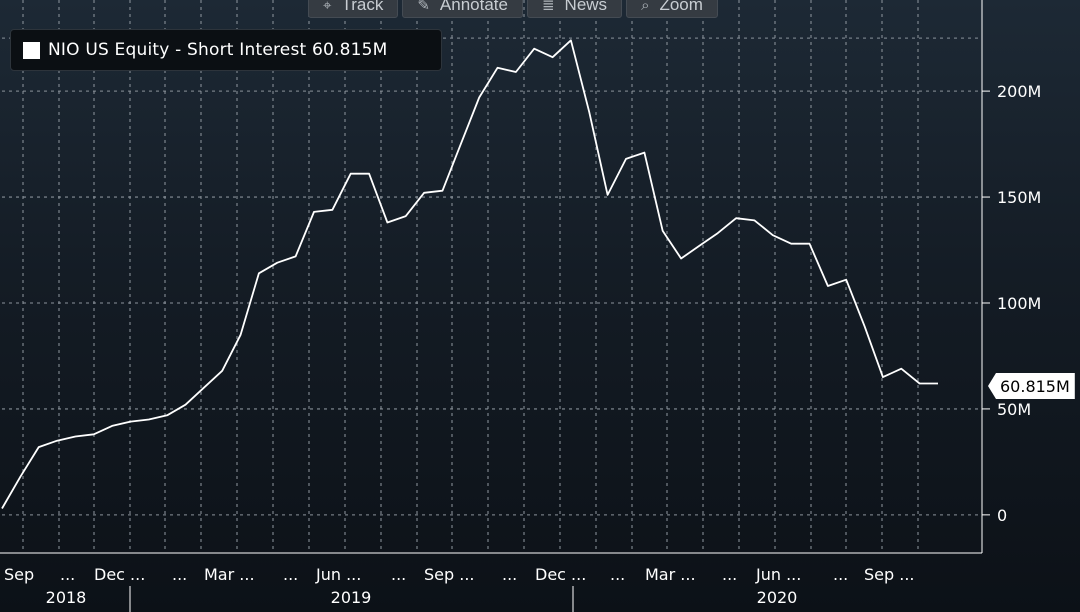  I want to click on y-tick-label: 100M, so click(1019, 303).